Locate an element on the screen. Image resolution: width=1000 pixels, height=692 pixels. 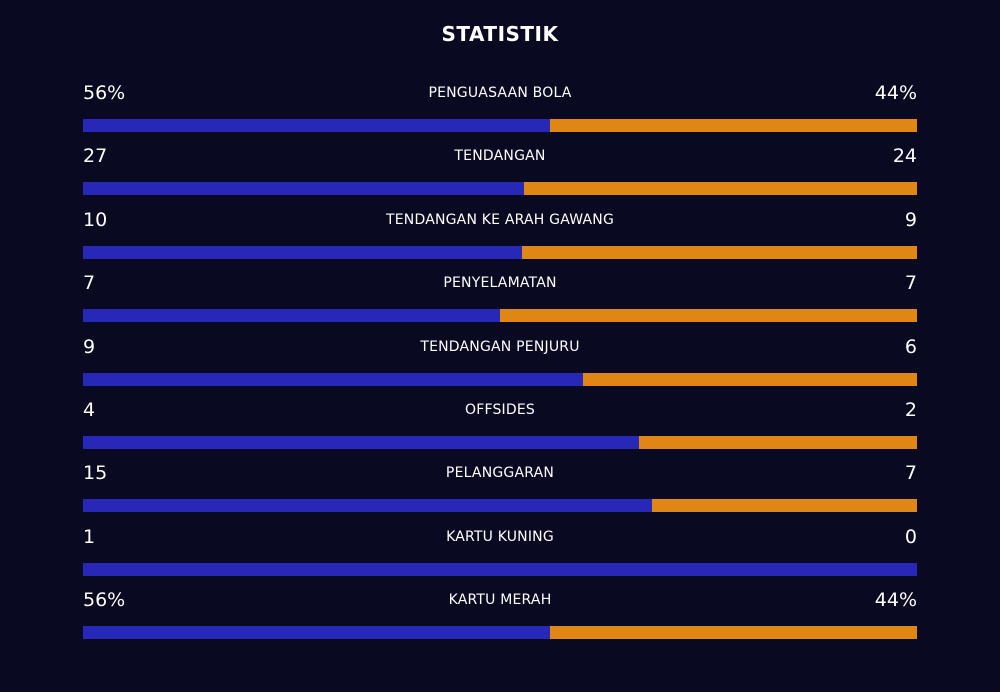
stat-label: TENDANGAN PENJURU is located at coordinates (500, 346).